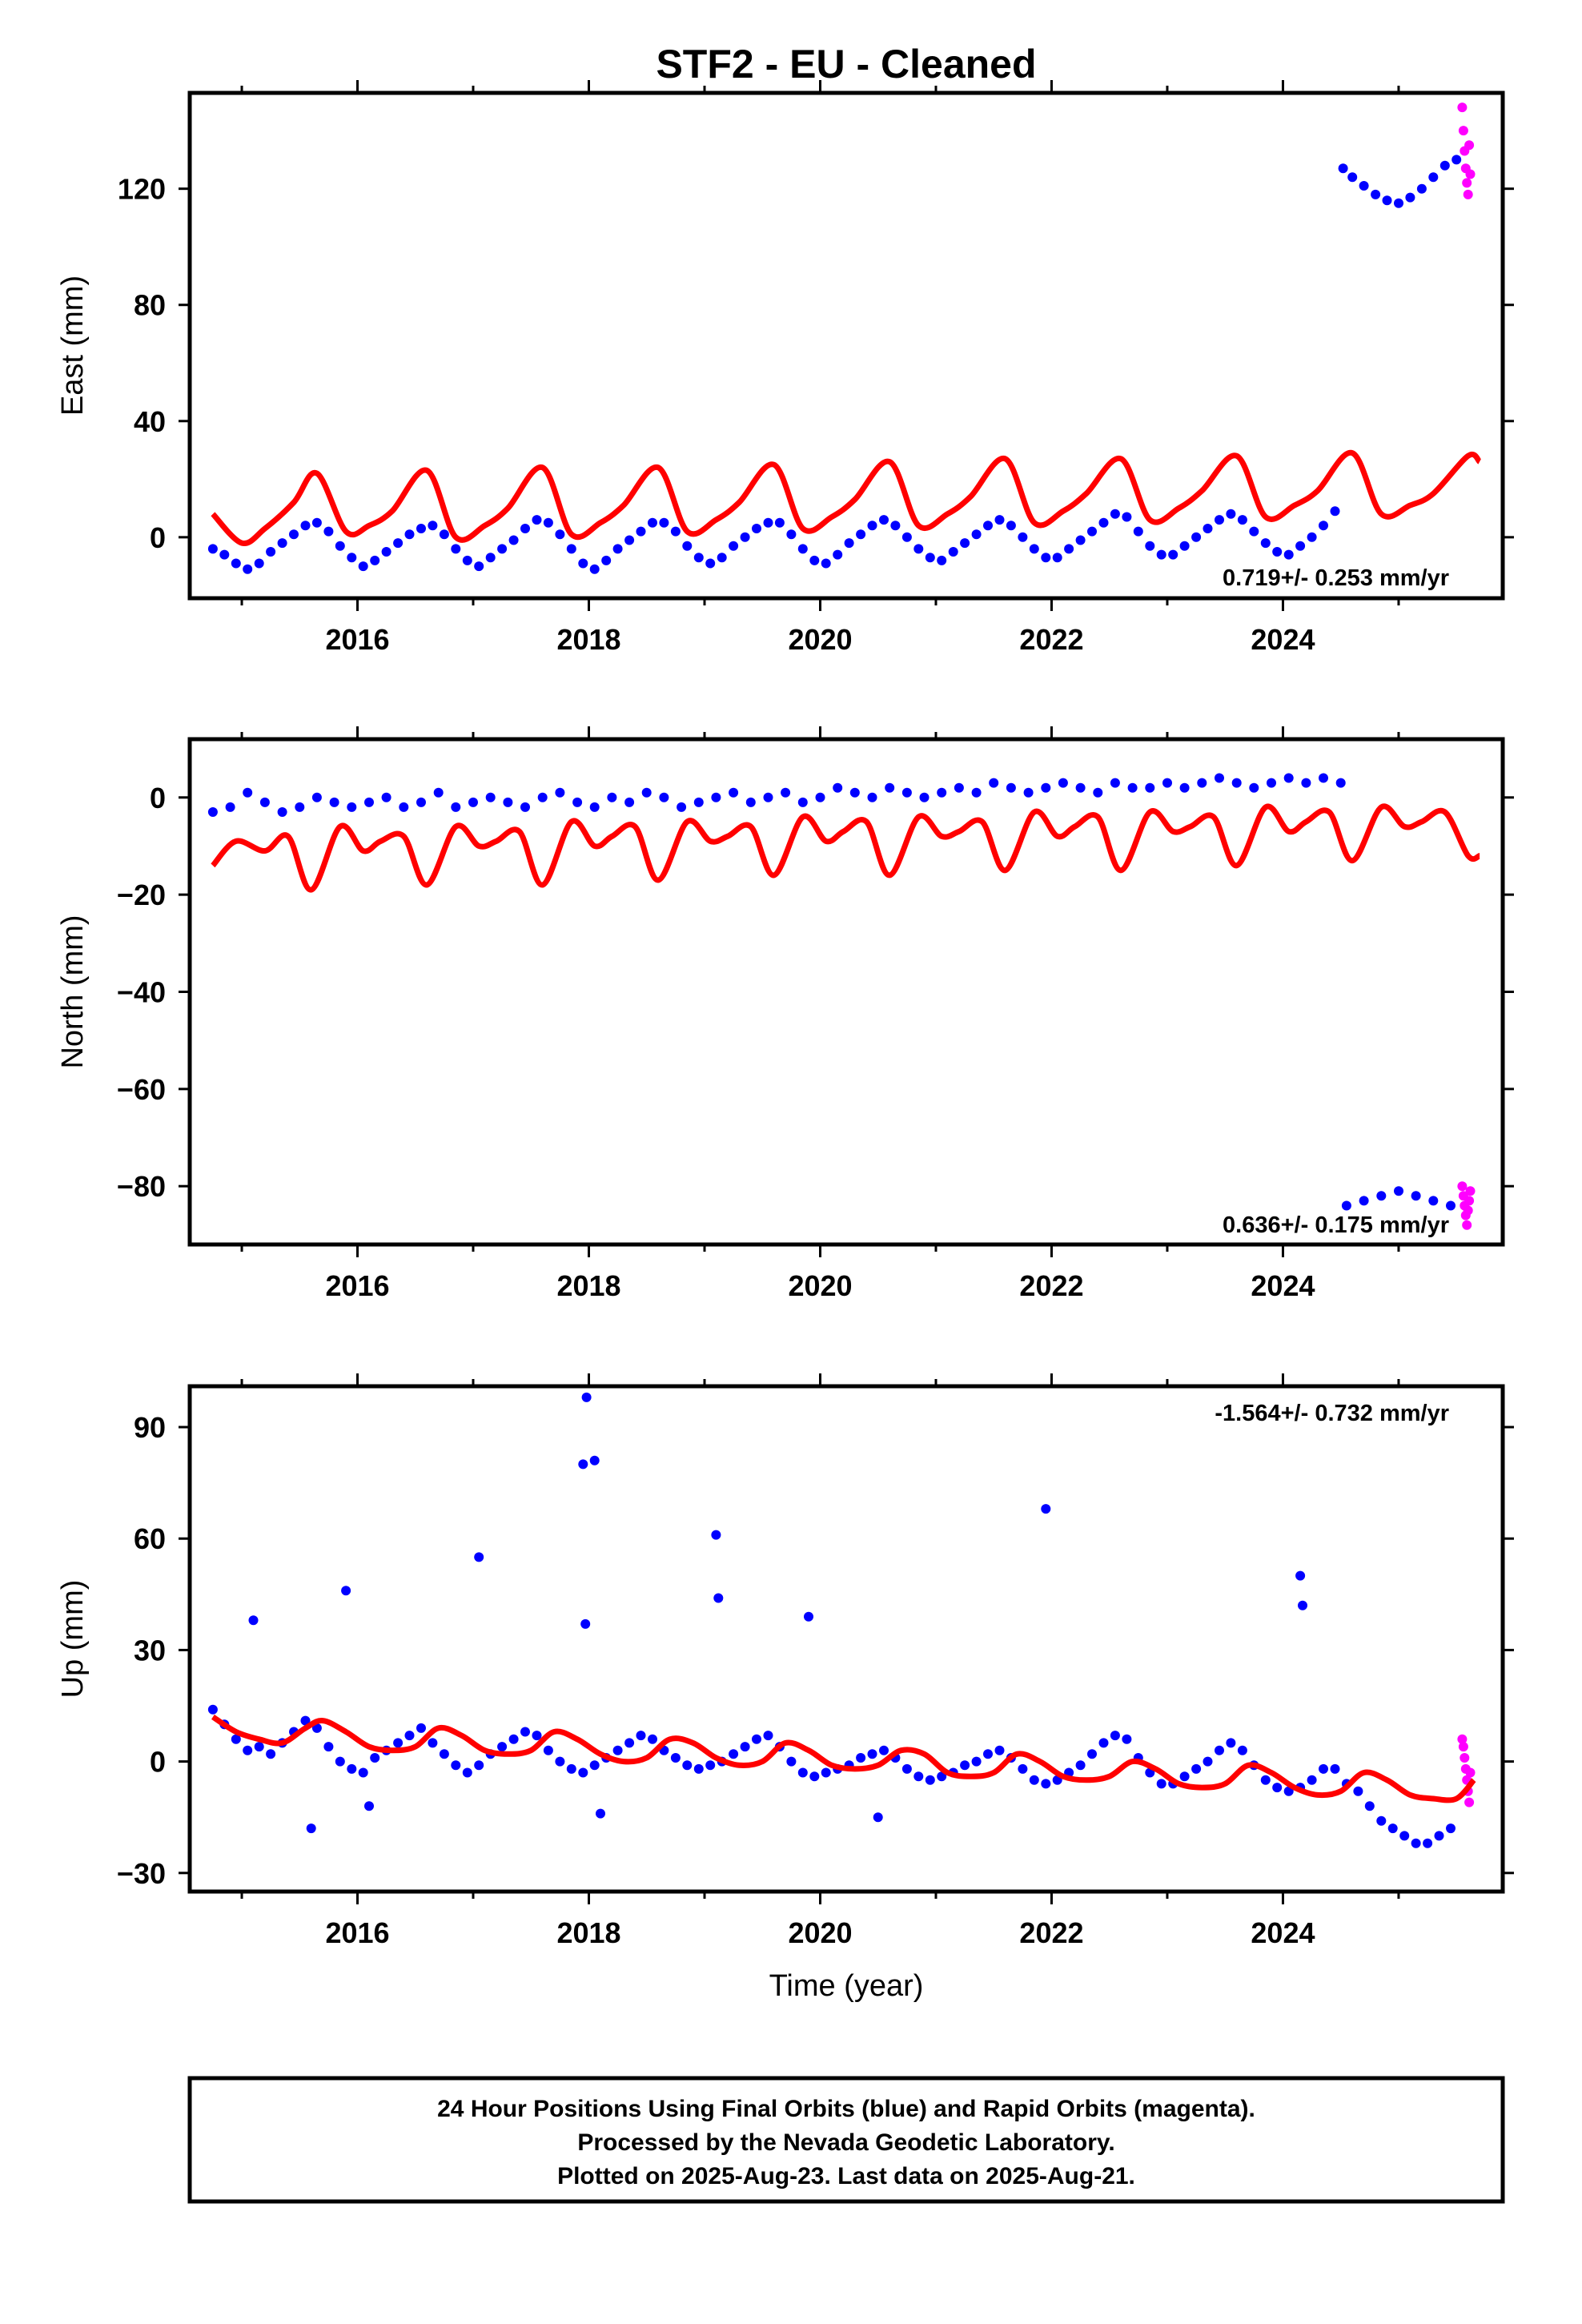 The width and height of the screenshot is (1582, 2324). What do you see at coordinates (1336, 1225) in the screenshot?
I see `rate-annotation: 0.636+/- 0.175 mm/yr` at bounding box center [1336, 1225].